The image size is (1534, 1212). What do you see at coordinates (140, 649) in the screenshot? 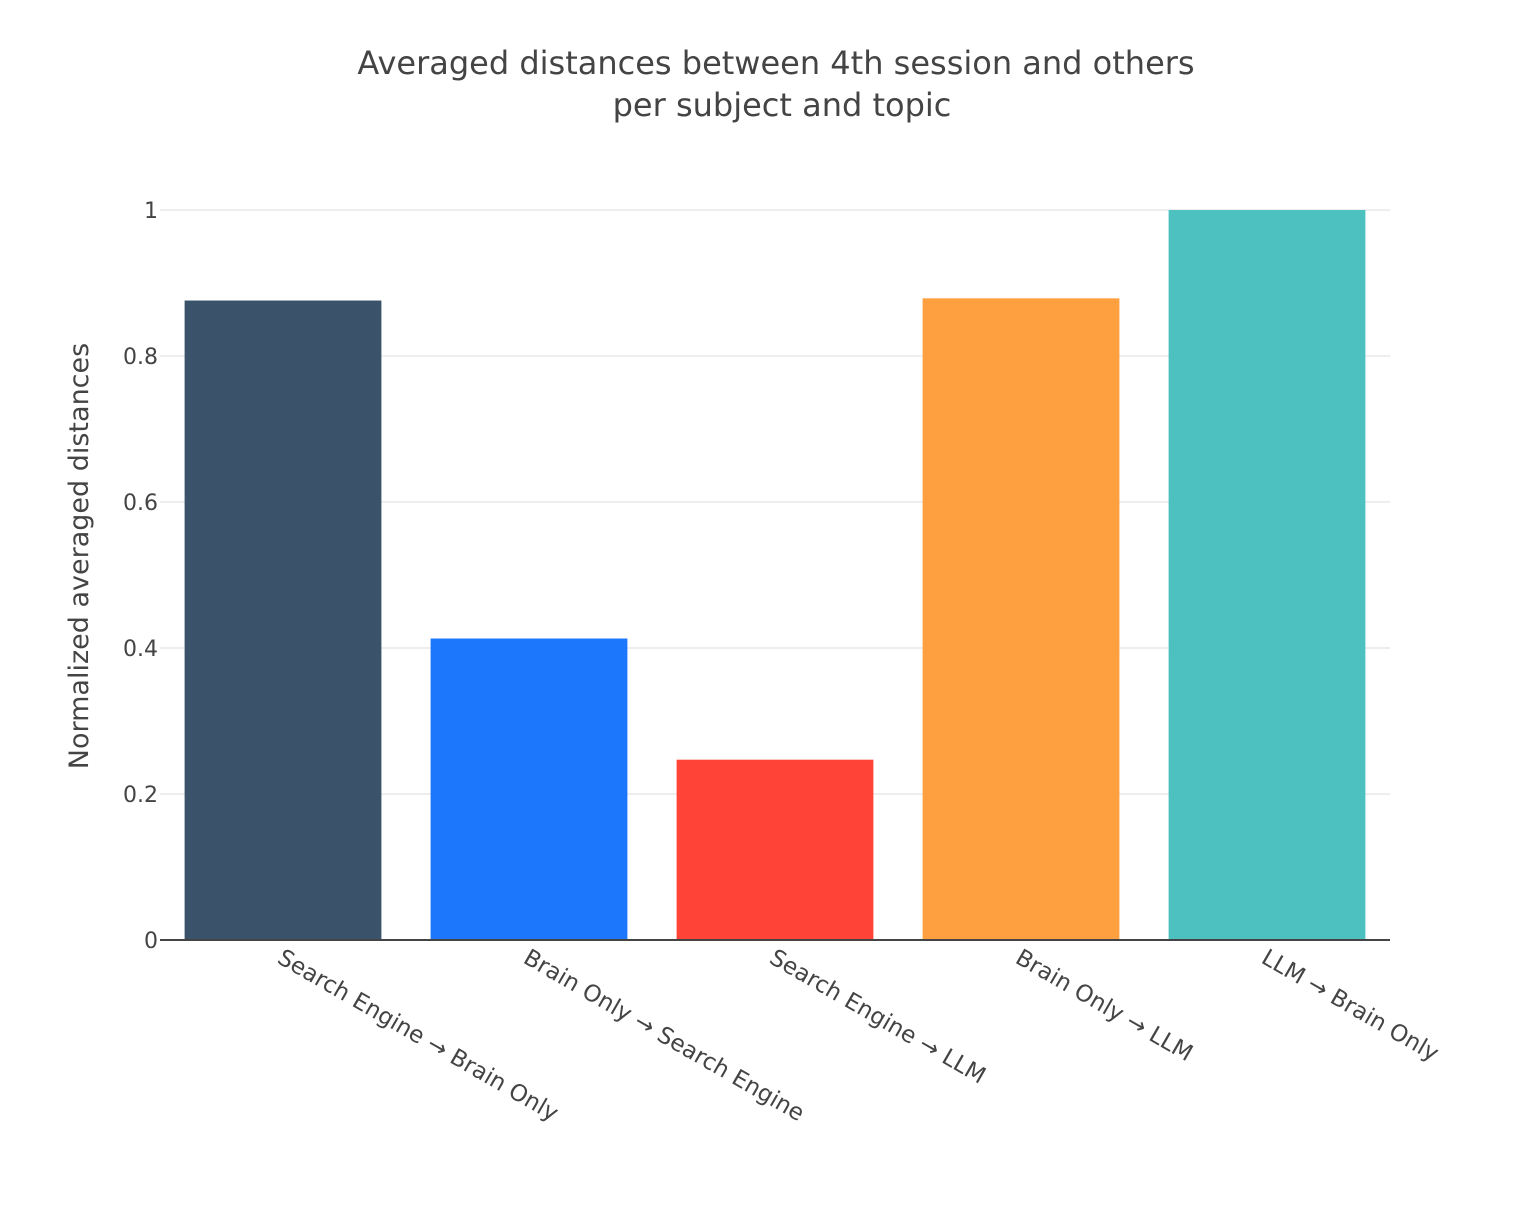
I see `y-tick-label: 0.4` at bounding box center [140, 649].